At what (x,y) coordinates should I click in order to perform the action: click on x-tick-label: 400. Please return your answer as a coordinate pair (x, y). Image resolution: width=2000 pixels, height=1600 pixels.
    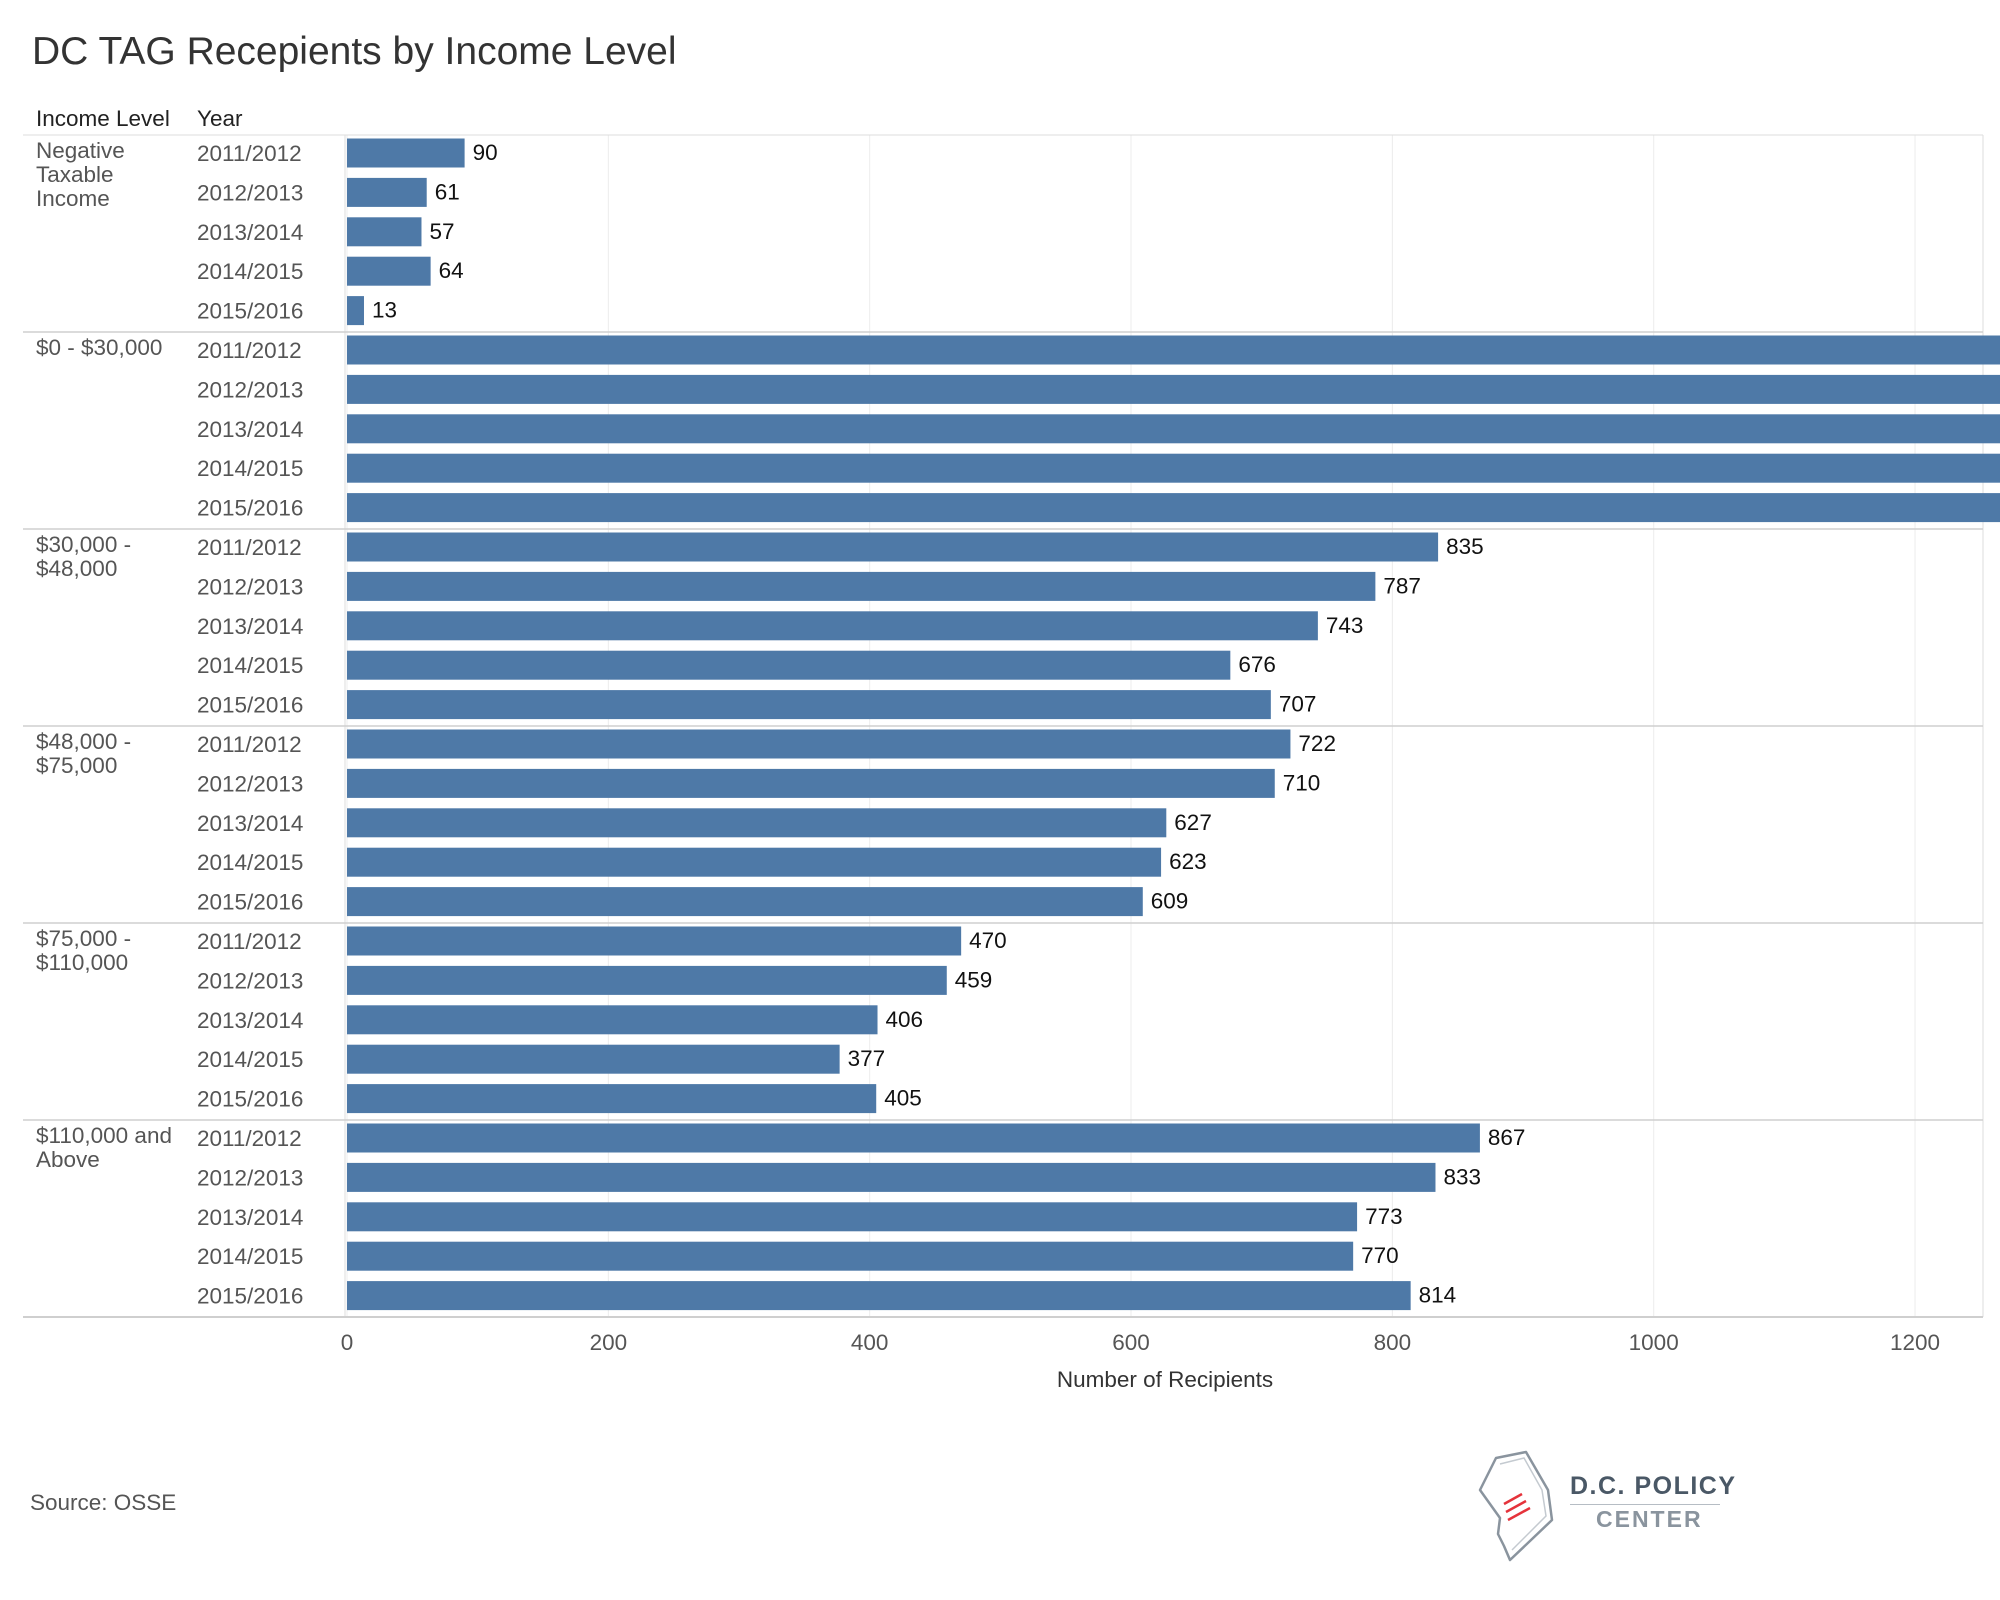
    Looking at the image, I should click on (870, 1342).